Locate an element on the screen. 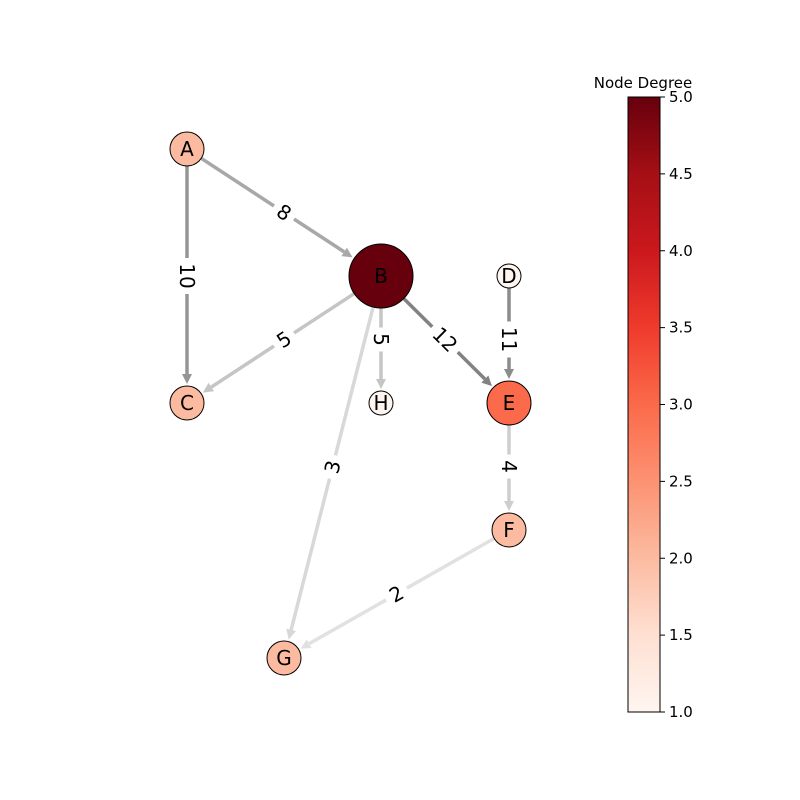 The image size is (800, 800). node-e: E is located at coordinates (509, 403).